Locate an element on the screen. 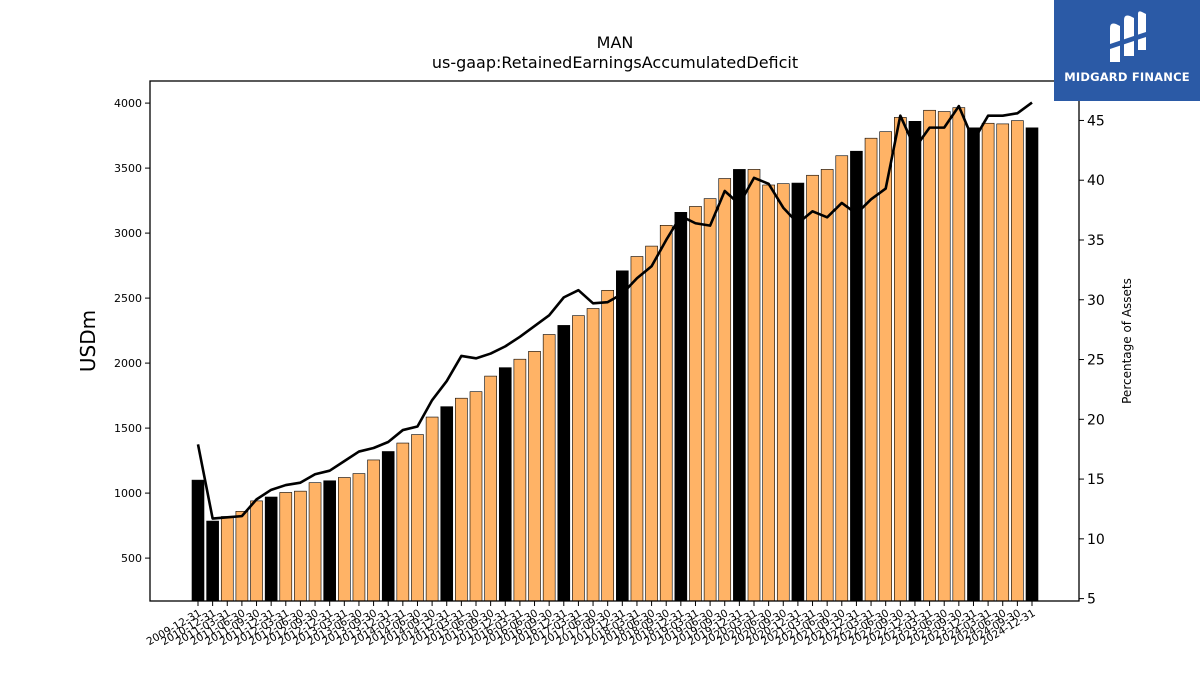 This screenshot has width=1200, height=675. y-axis-label: USDm is located at coordinates (88, 341).